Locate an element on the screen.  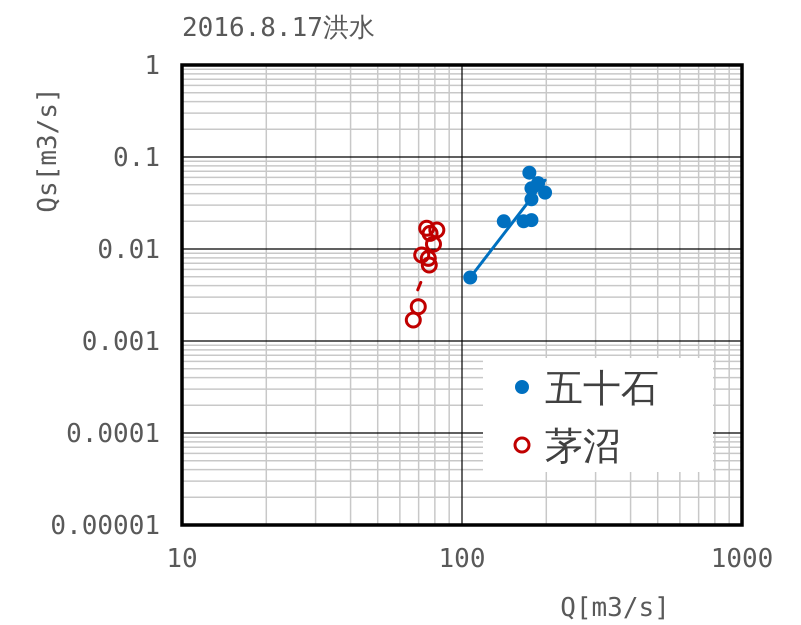
x-tick-label: 1000 is located at coordinates (742, 559).